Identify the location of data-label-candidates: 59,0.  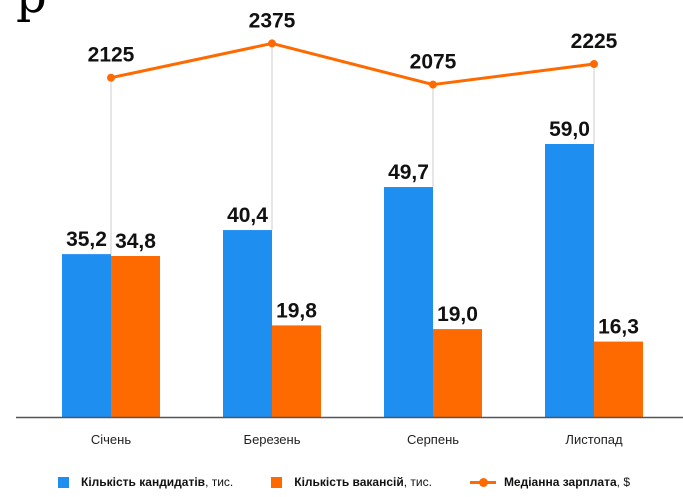
(569, 129).